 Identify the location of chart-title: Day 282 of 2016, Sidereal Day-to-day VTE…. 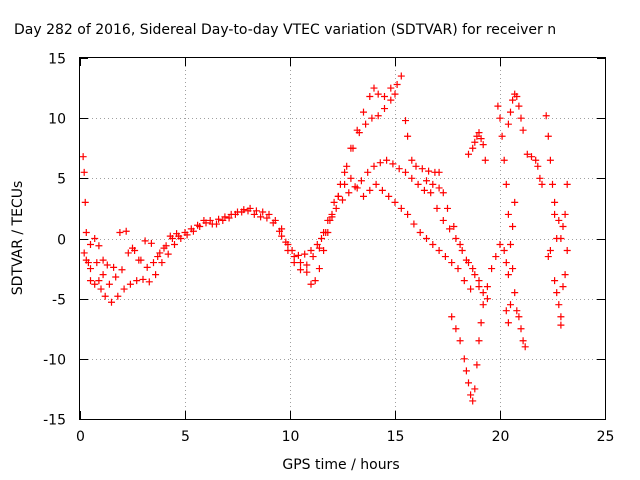
(285, 30).